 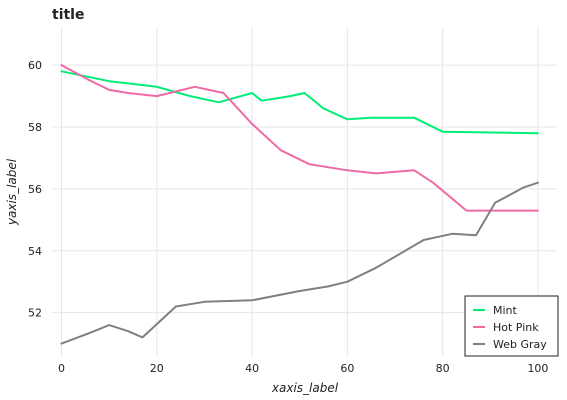 What do you see at coordinates (299, 102) in the screenshot?
I see `series-line-mint` at bounding box center [299, 102].